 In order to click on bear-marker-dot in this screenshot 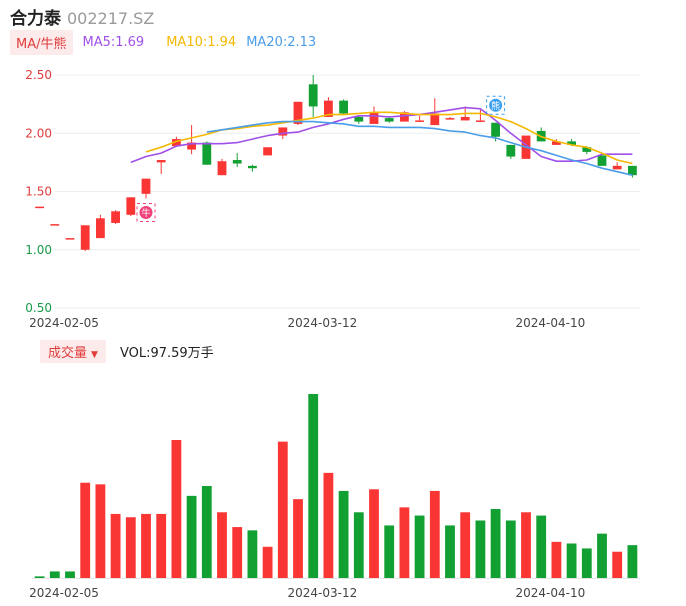, I will do `click(496, 105)`.